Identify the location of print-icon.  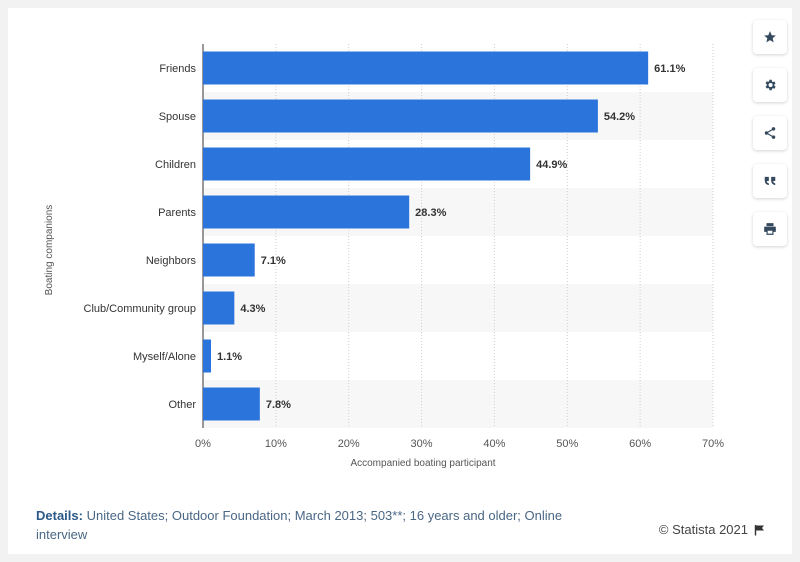
(770, 229).